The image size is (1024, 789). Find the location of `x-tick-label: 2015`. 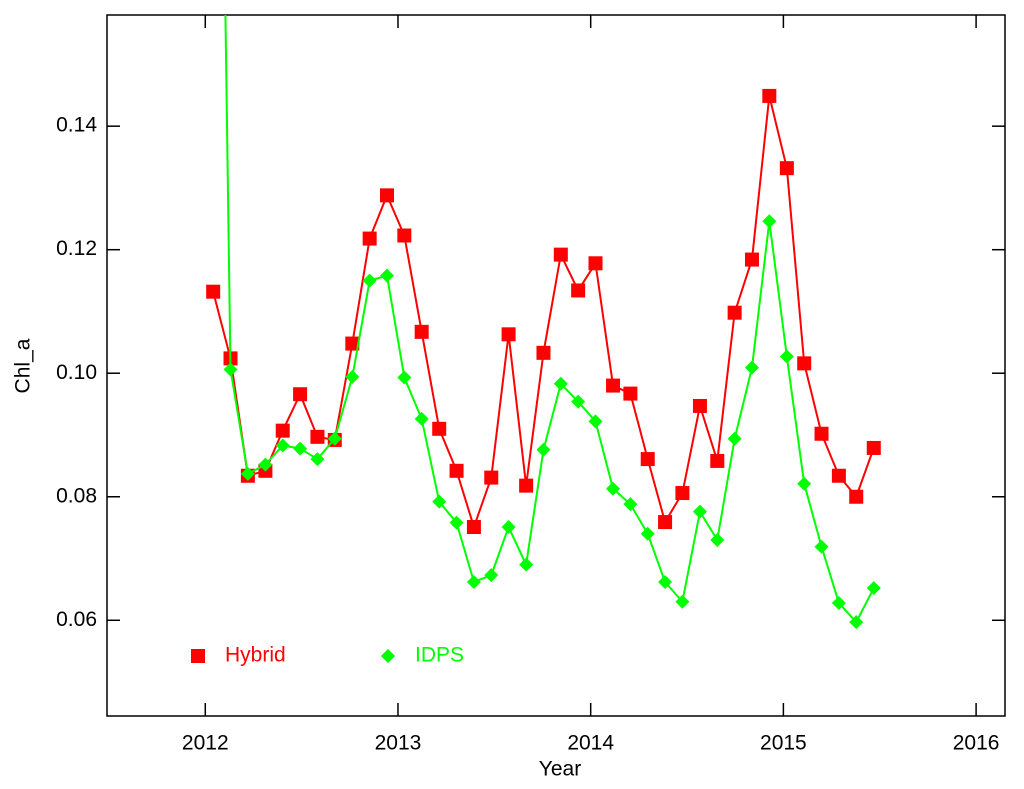

x-tick-label: 2015 is located at coordinates (783, 743).